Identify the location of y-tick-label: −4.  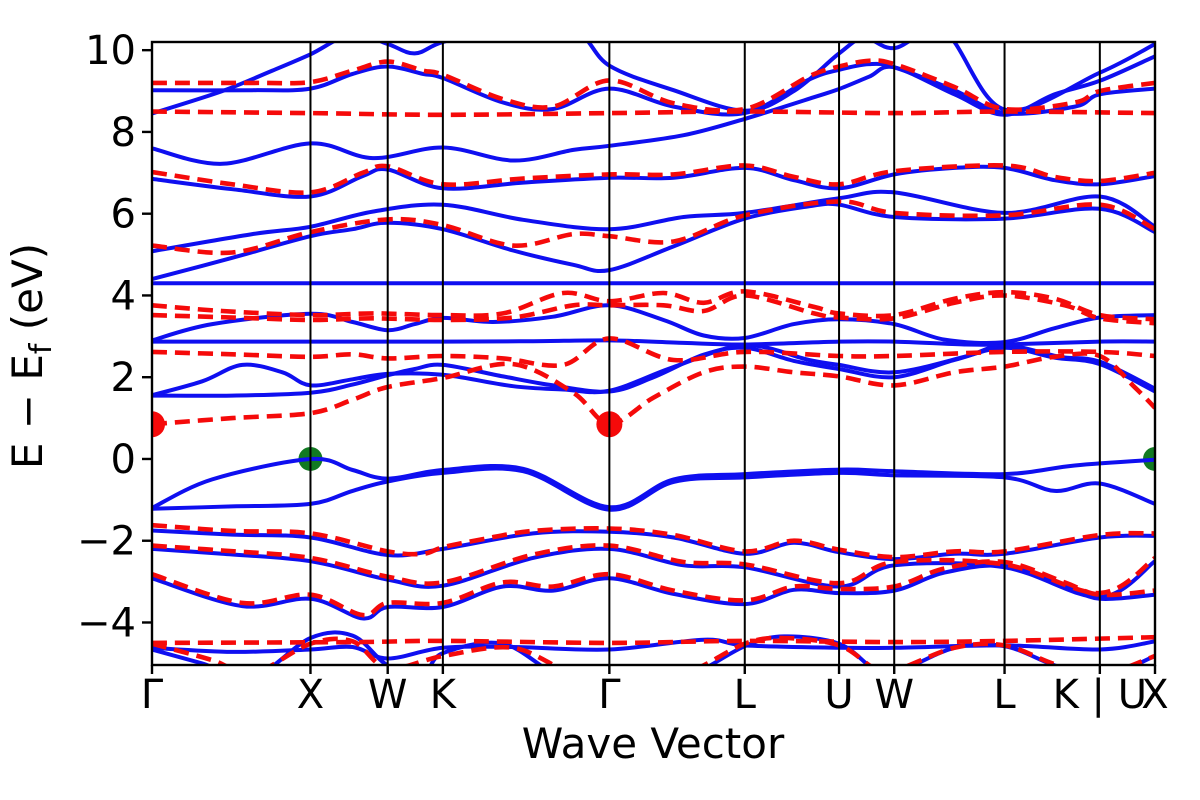
(106, 623).